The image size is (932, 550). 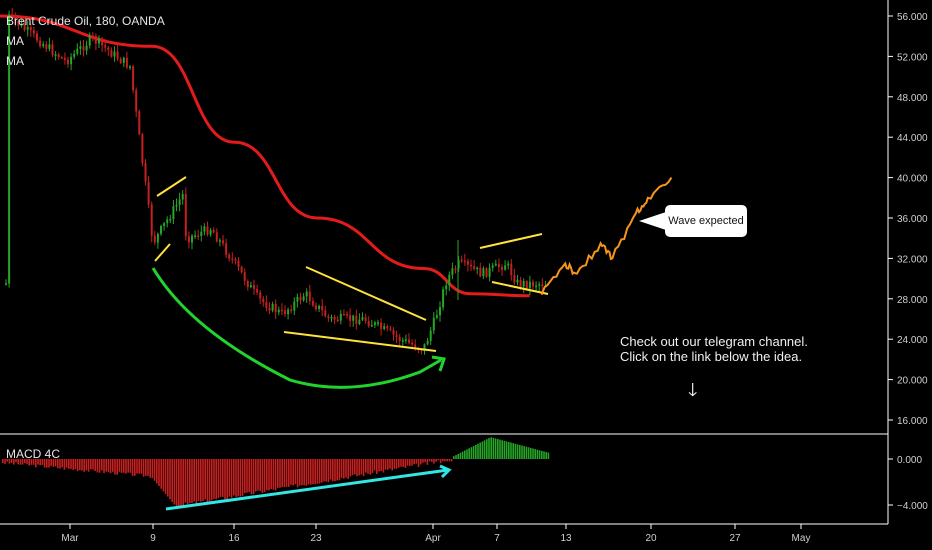 I want to click on rounding-bottom-arc, so click(x=296, y=328).